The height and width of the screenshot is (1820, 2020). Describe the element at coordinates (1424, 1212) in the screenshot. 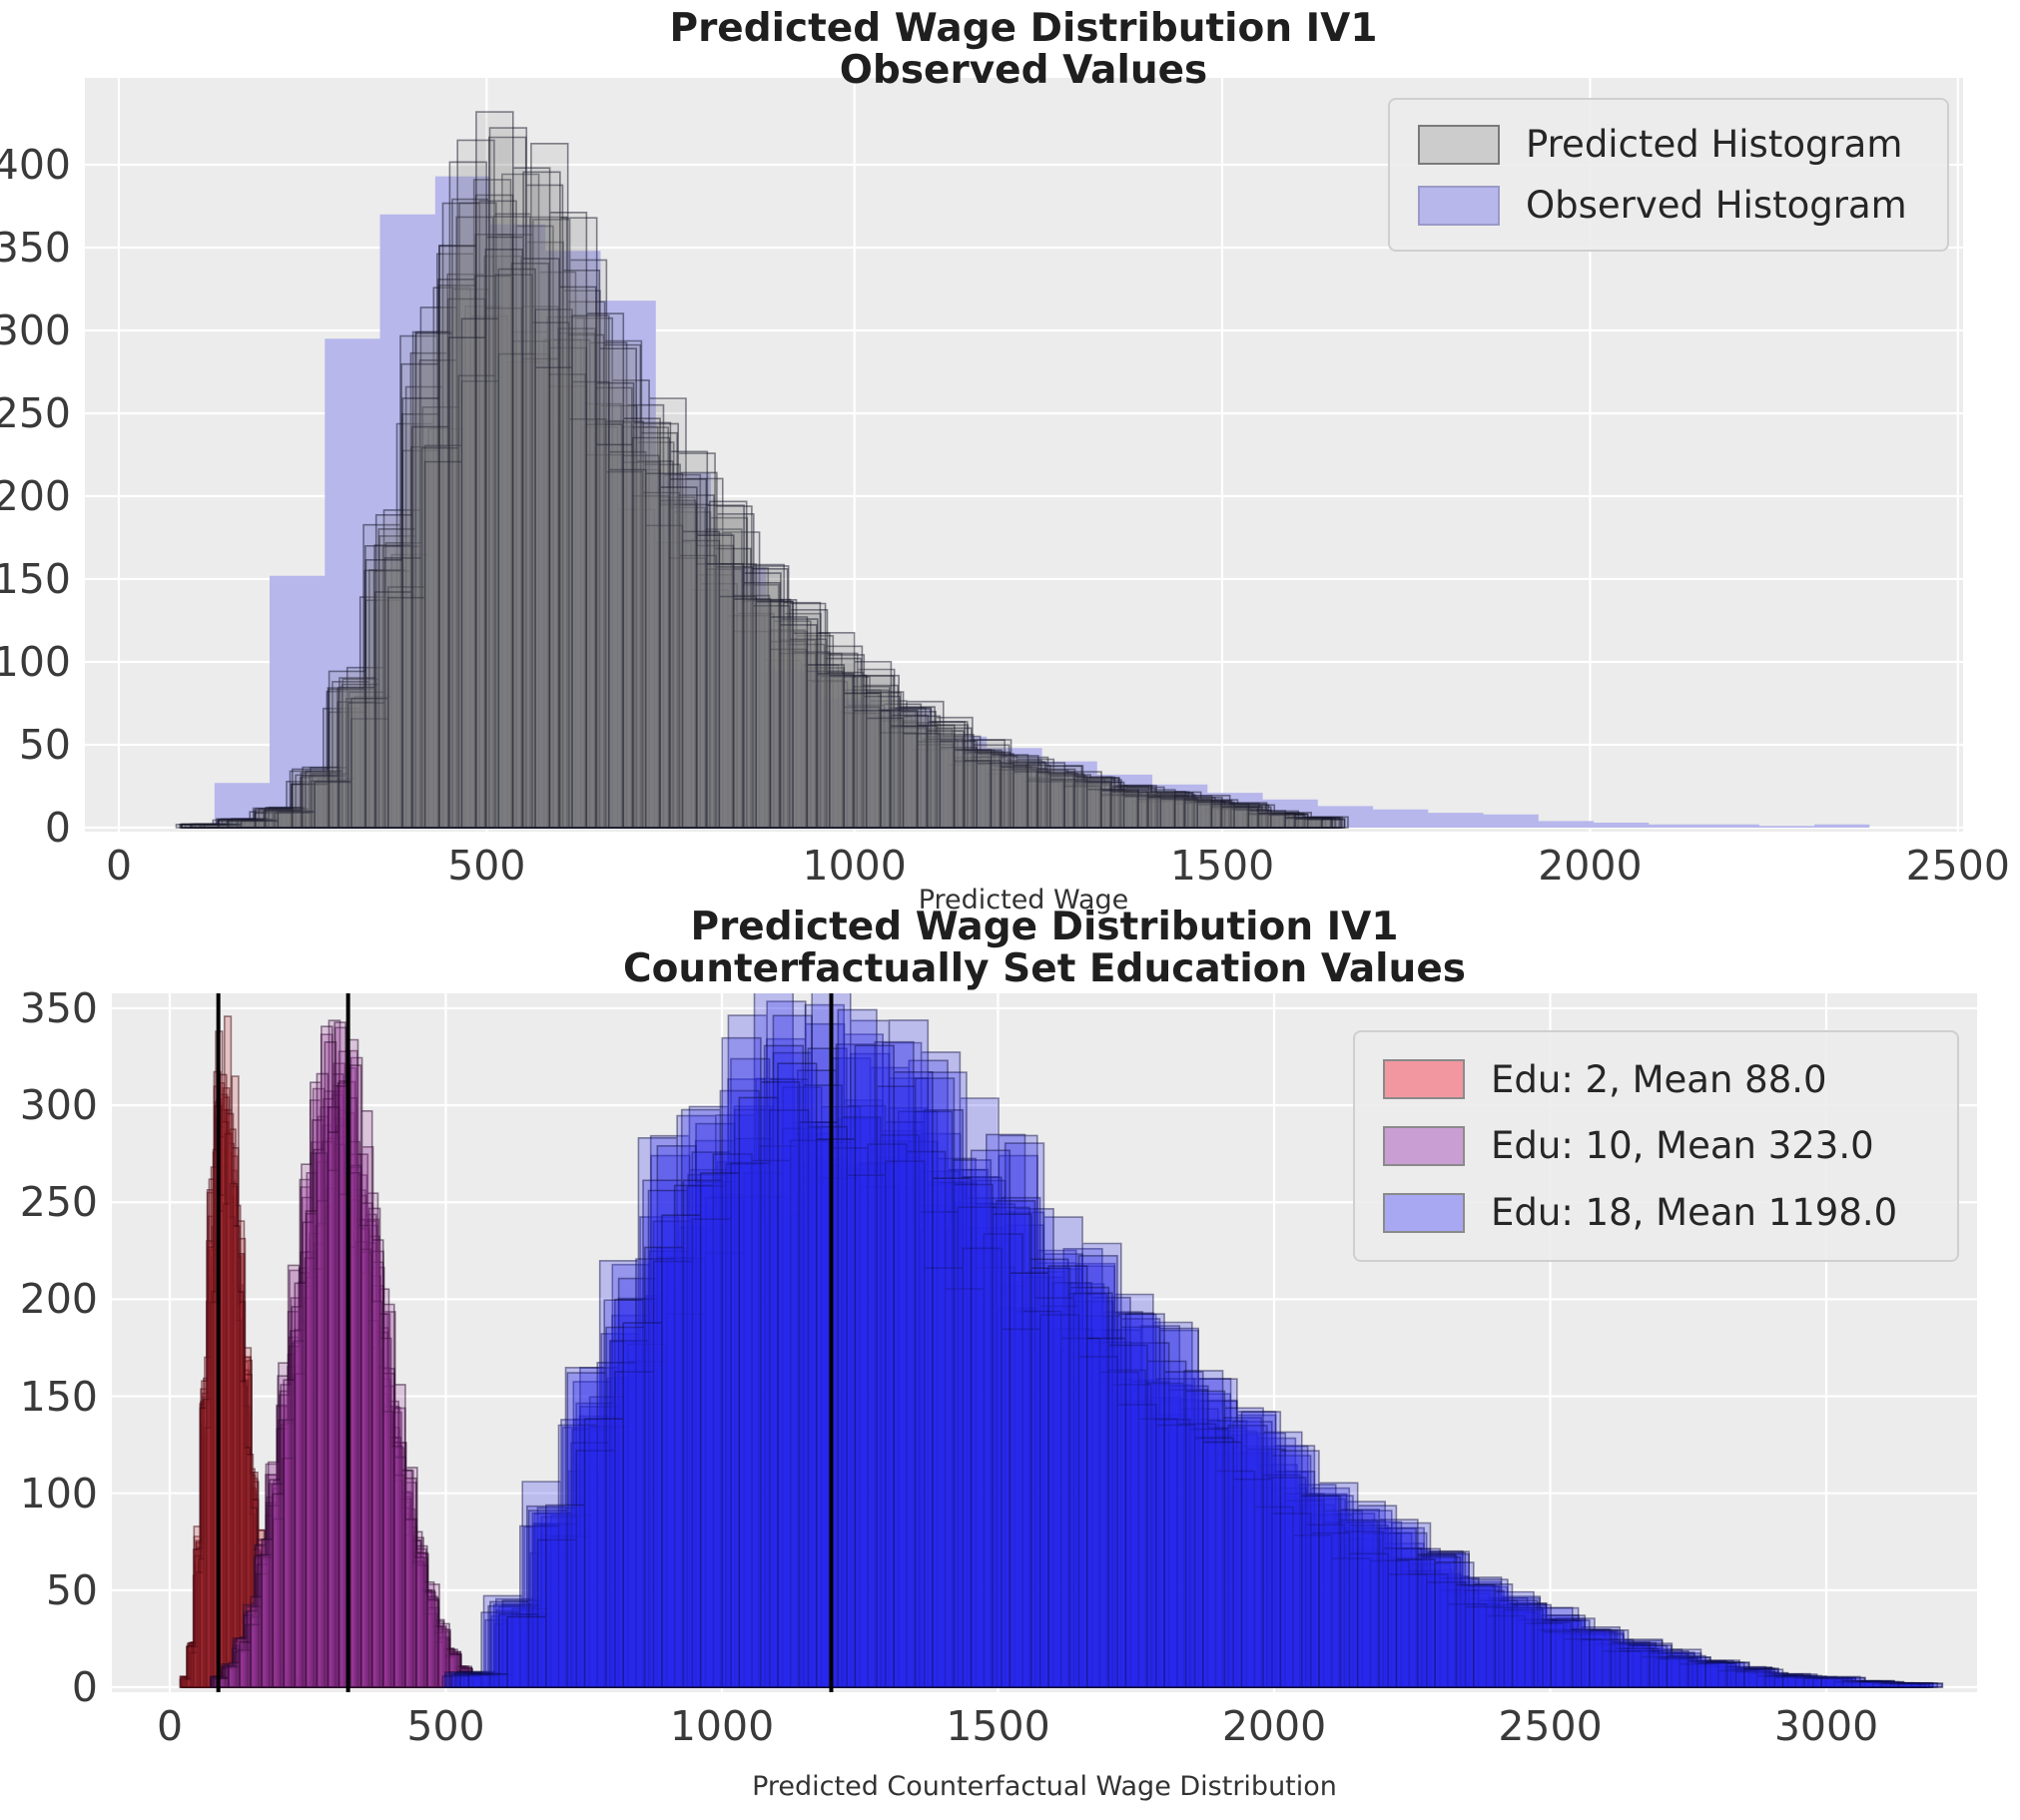

I see `edu-18-swatch` at that location.